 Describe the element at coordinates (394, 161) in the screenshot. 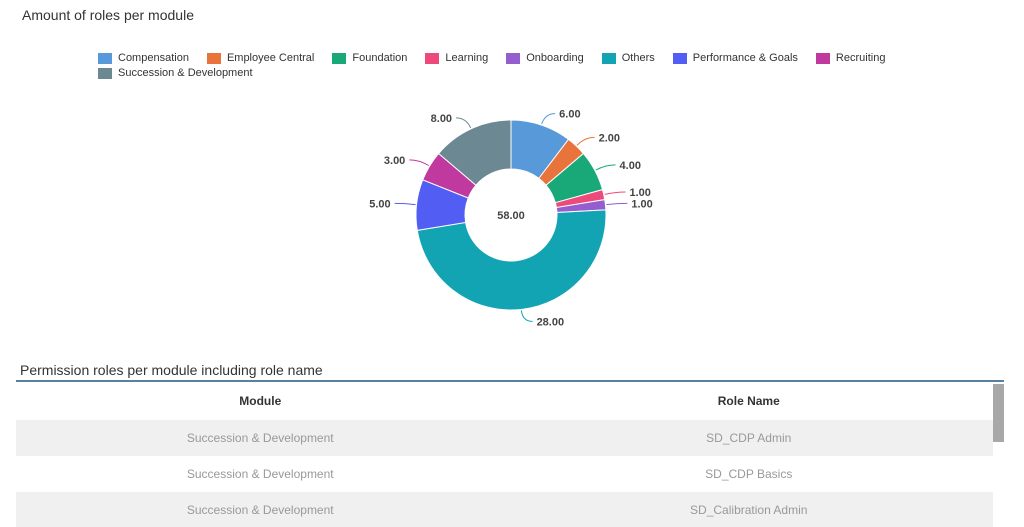

I see `data-label: 3.00` at that location.